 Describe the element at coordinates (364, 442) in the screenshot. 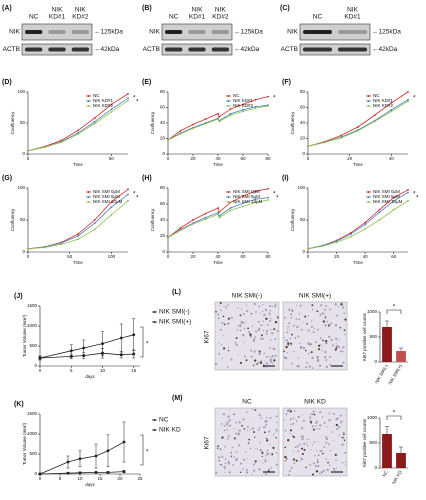

I see `y-axis-label: Ki67 positive cell counts` at that location.